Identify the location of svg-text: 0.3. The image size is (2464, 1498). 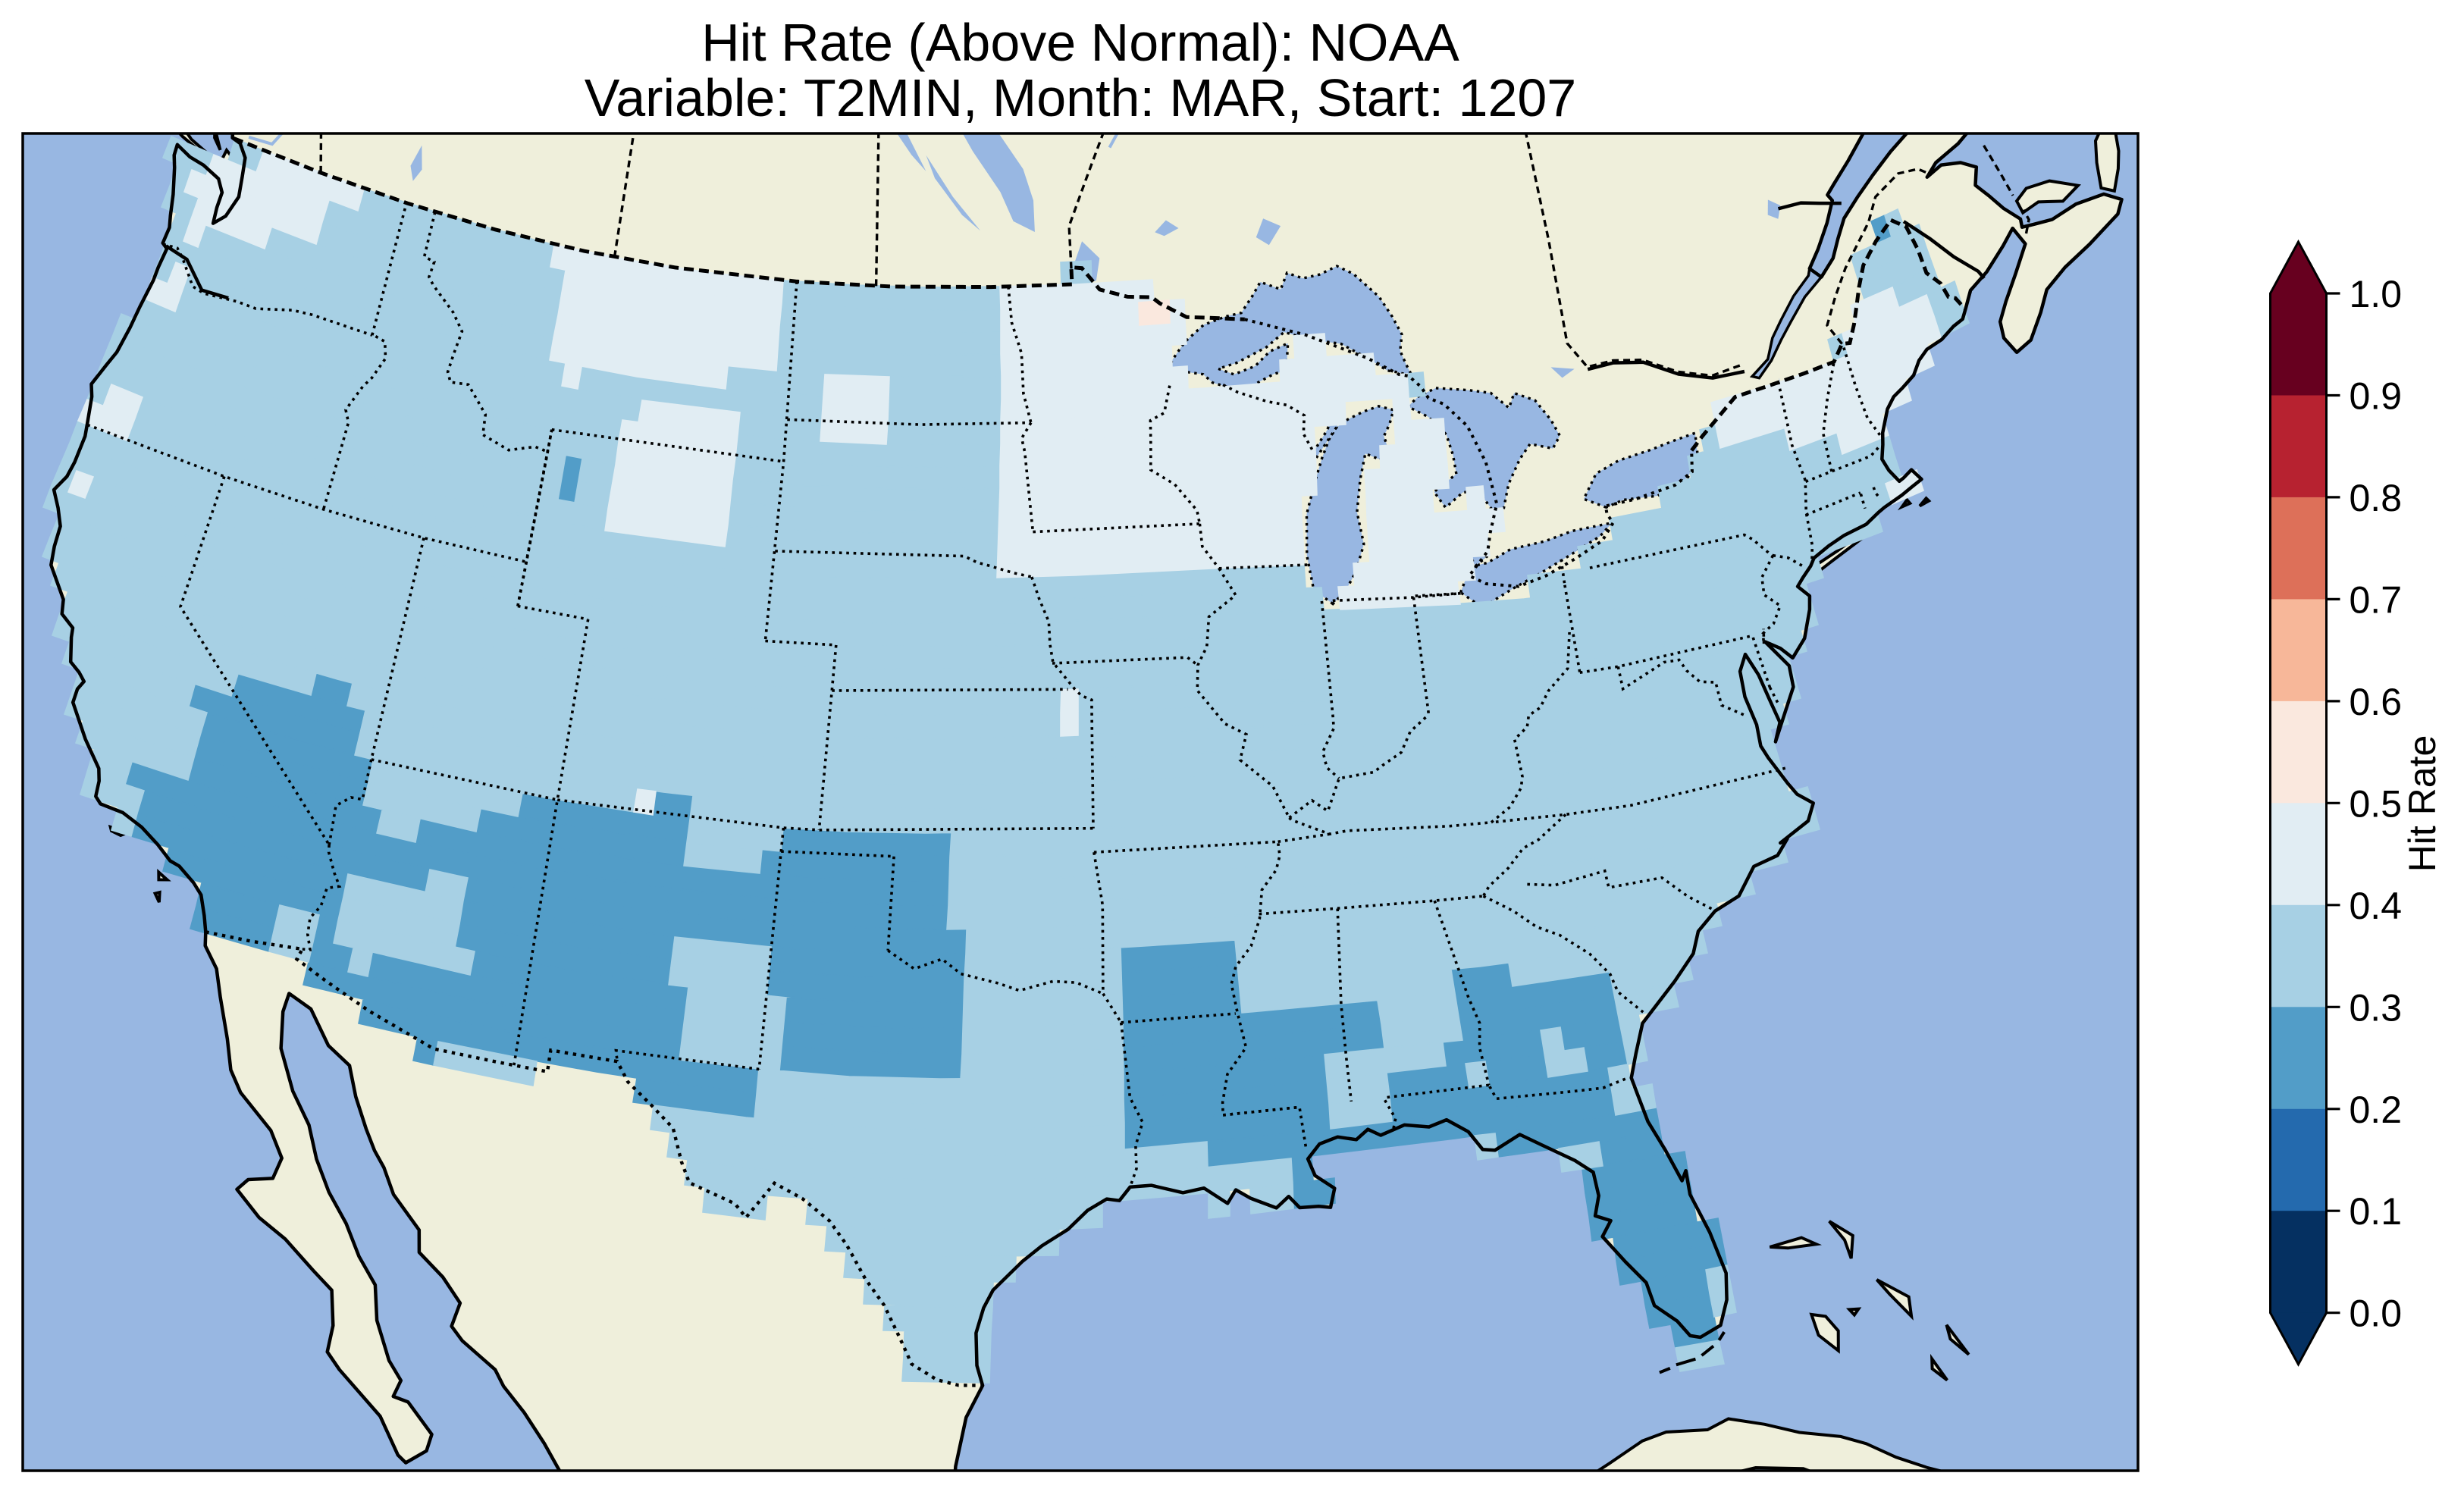
(2377, 1007).